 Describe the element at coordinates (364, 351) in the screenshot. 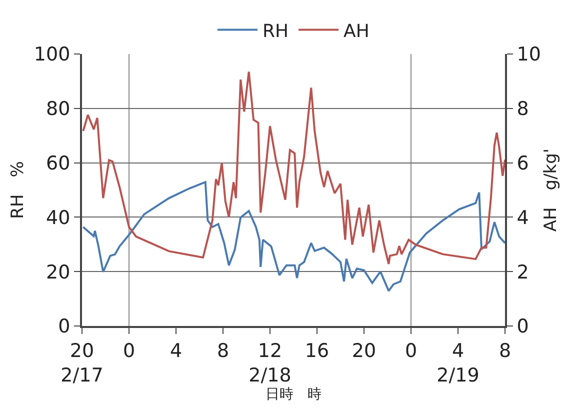

I see `x-tick-label: 20` at that location.